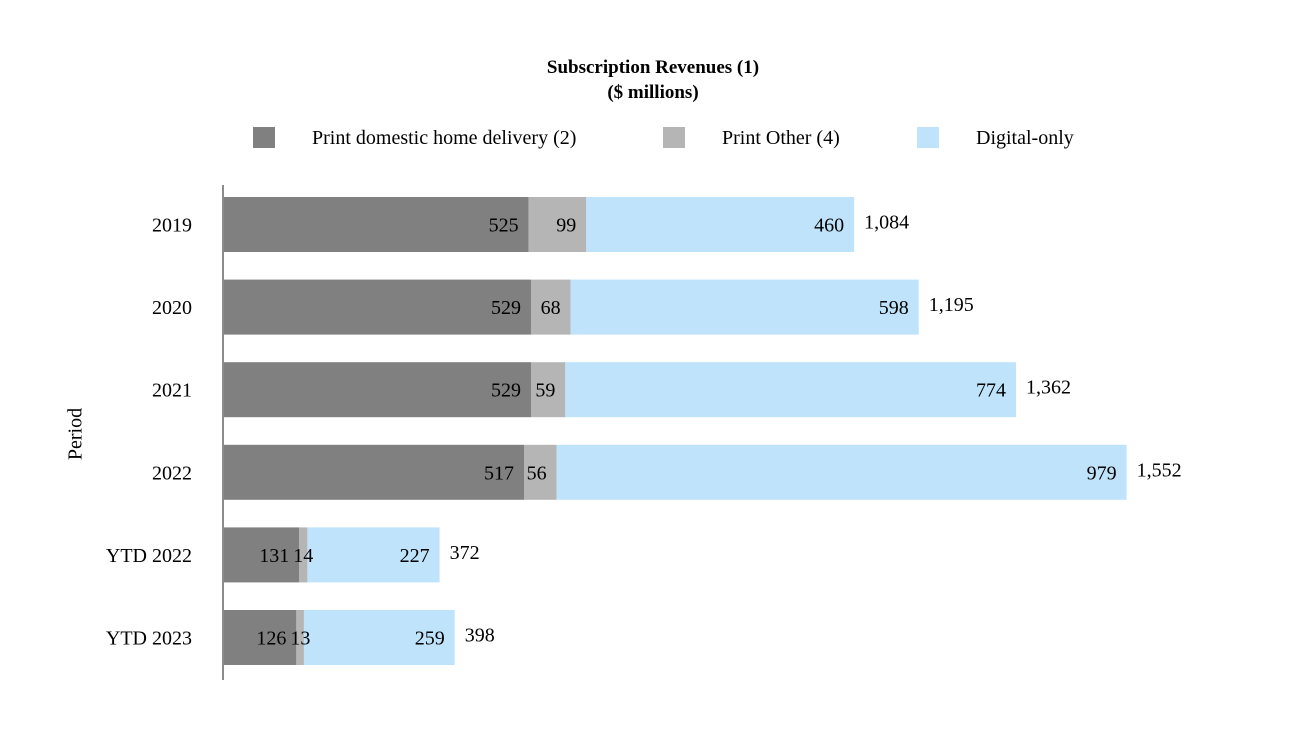  I want to click on category-label: 2019, so click(172, 226).